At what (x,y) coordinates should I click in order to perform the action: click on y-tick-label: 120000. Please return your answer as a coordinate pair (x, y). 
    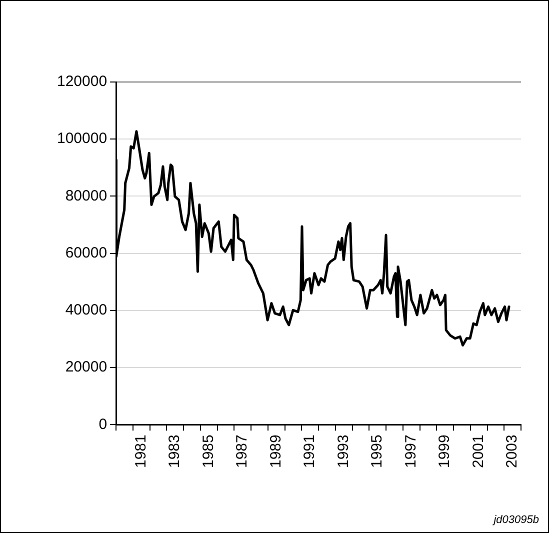
    Looking at the image, I should click on (82, 81).